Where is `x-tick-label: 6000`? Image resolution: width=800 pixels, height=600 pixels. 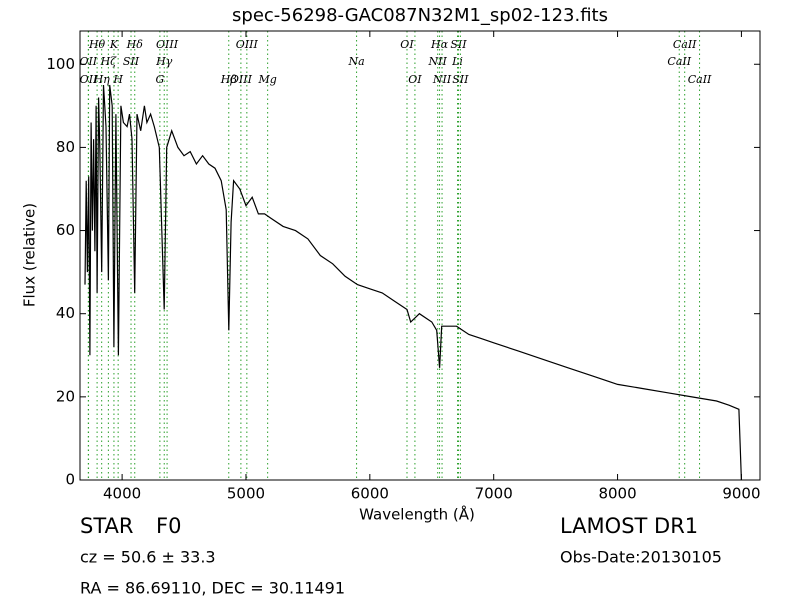
x-tick-label: 6000 is located at coordinates (370, 494).